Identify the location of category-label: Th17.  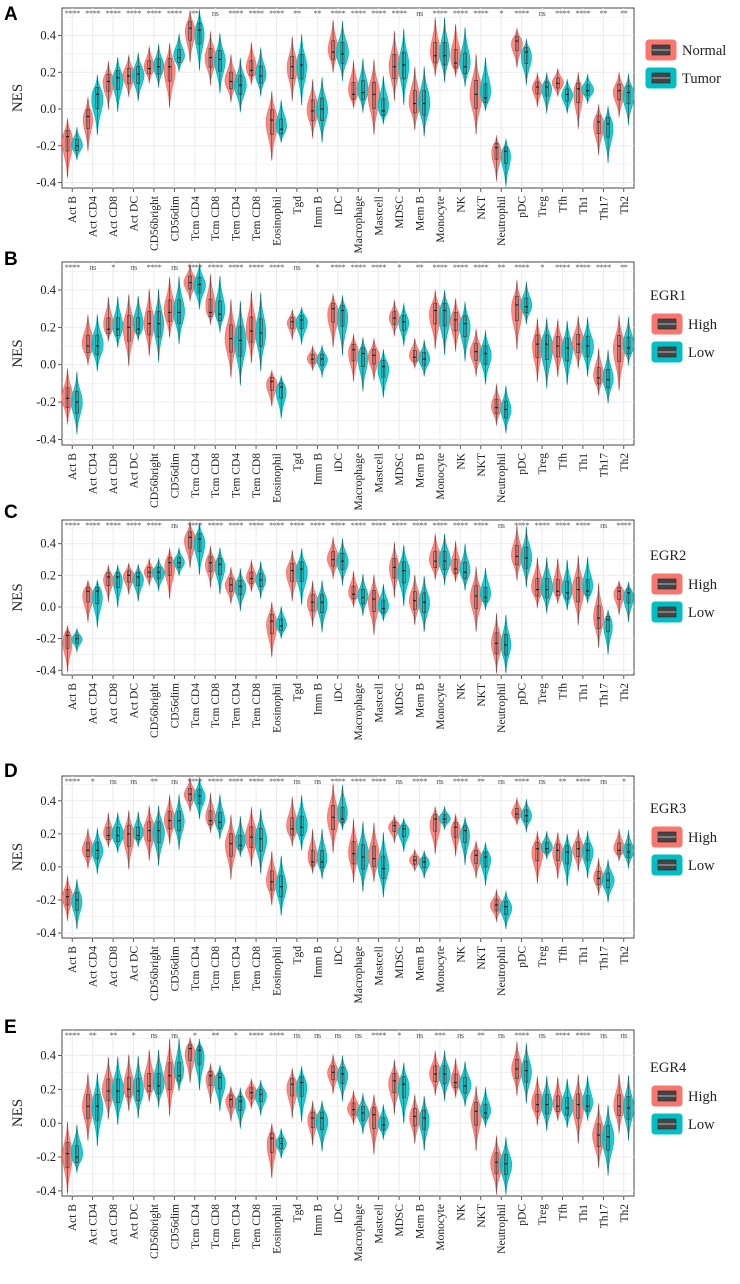
(604, 208).